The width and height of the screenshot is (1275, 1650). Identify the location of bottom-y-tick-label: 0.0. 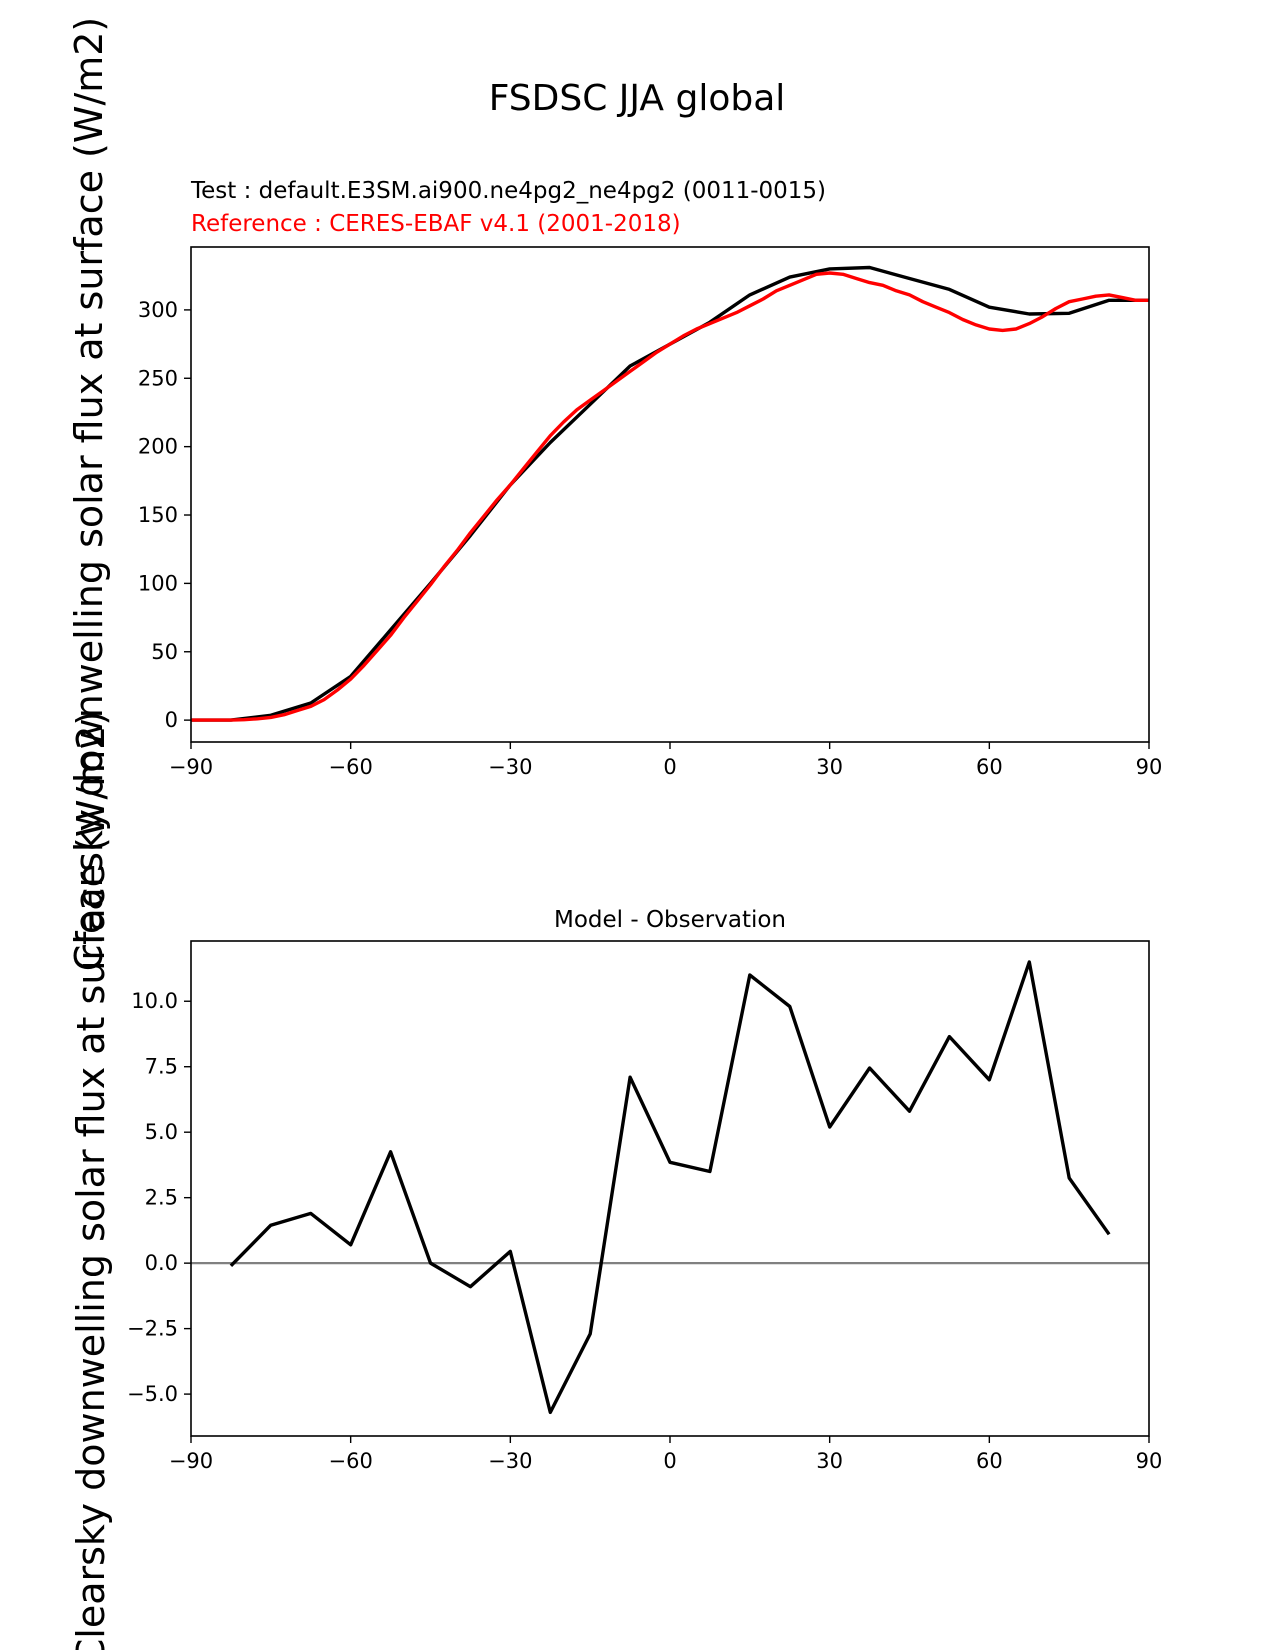
(161, 1263).